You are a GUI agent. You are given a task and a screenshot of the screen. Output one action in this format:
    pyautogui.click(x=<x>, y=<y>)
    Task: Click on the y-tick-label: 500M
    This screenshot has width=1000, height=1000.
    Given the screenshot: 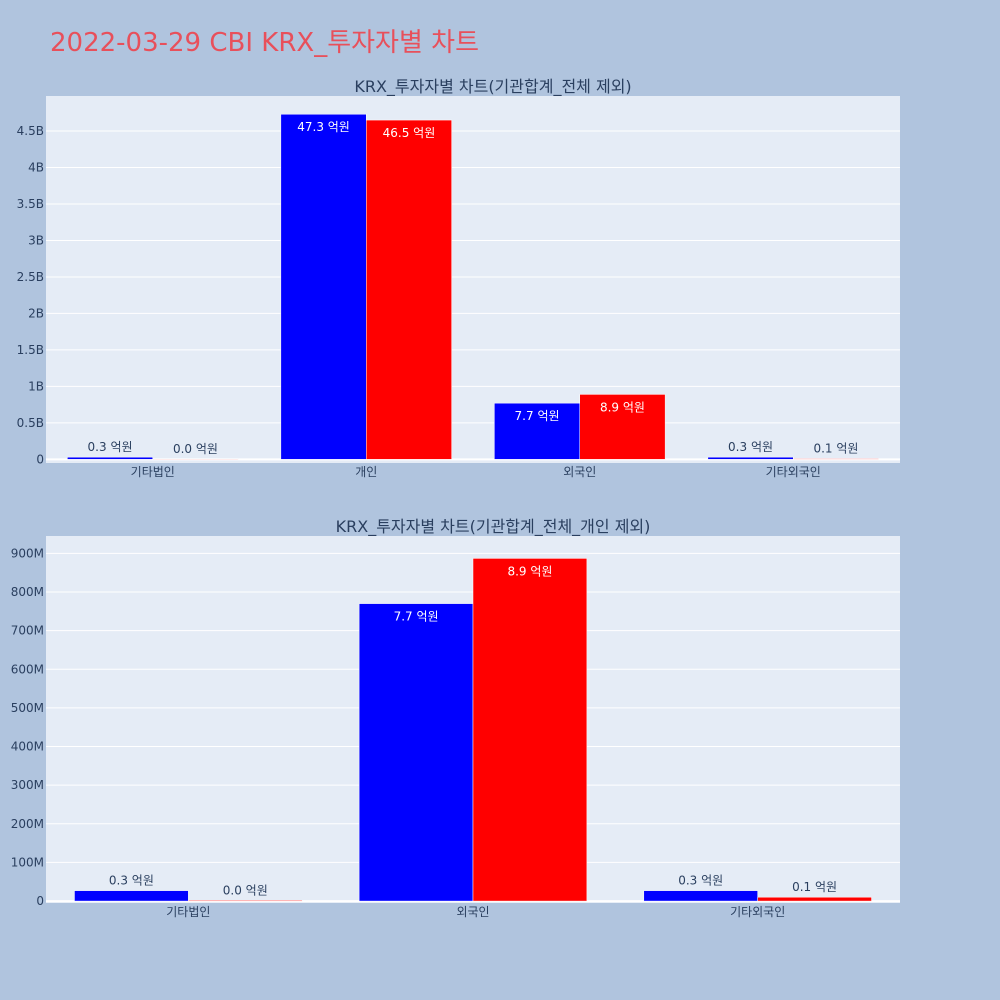 What is the action you would take?
    pyautogui.click(x=27, y=708)
    